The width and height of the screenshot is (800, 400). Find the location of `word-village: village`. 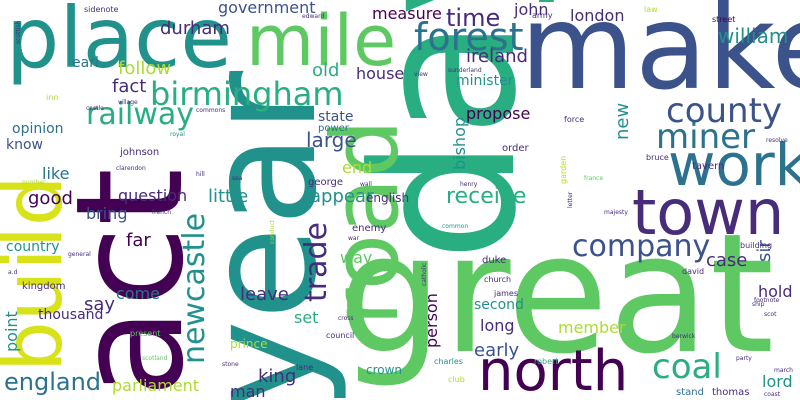

word-village: village is located at coordinates (128, 102).